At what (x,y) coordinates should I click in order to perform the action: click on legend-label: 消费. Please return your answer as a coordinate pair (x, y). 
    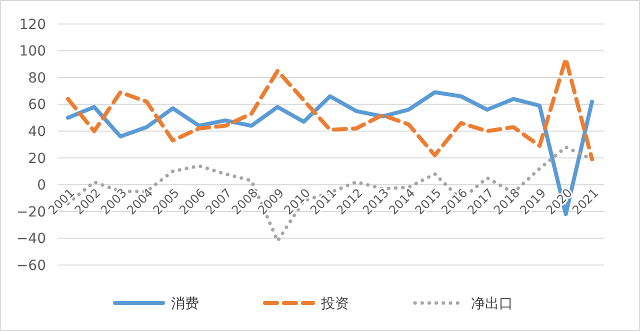
    Looking at the image, I should click on (185, 304).